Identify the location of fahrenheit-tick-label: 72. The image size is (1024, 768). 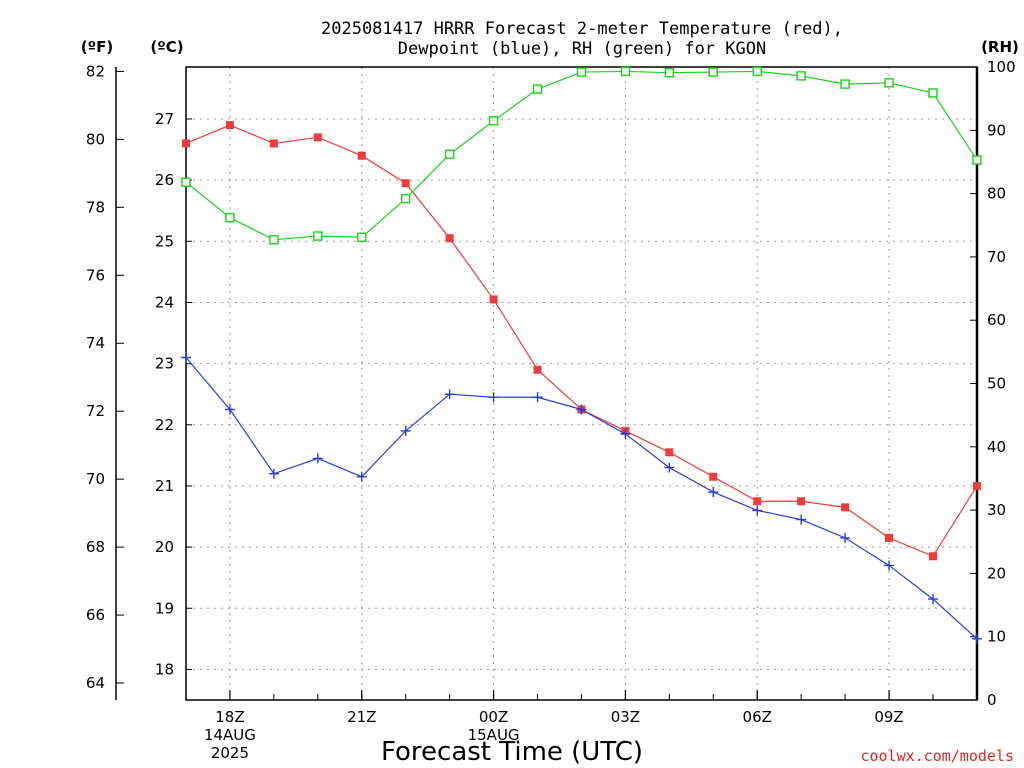
(95, 411).